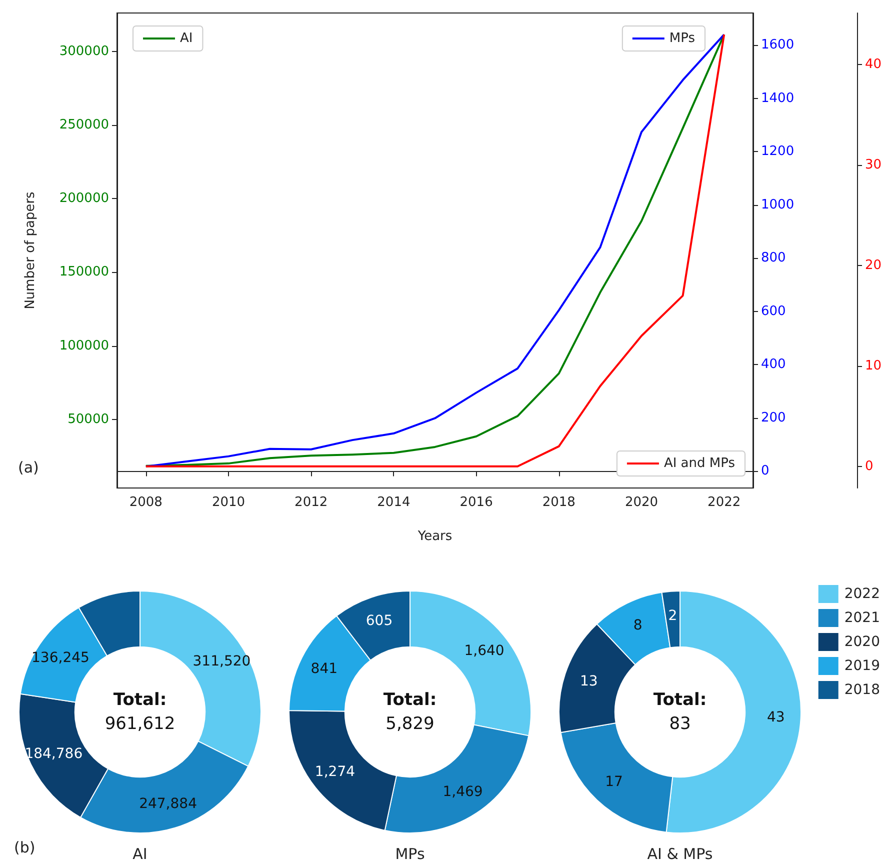  I want to click on data-label: 43, so click(775, 717).